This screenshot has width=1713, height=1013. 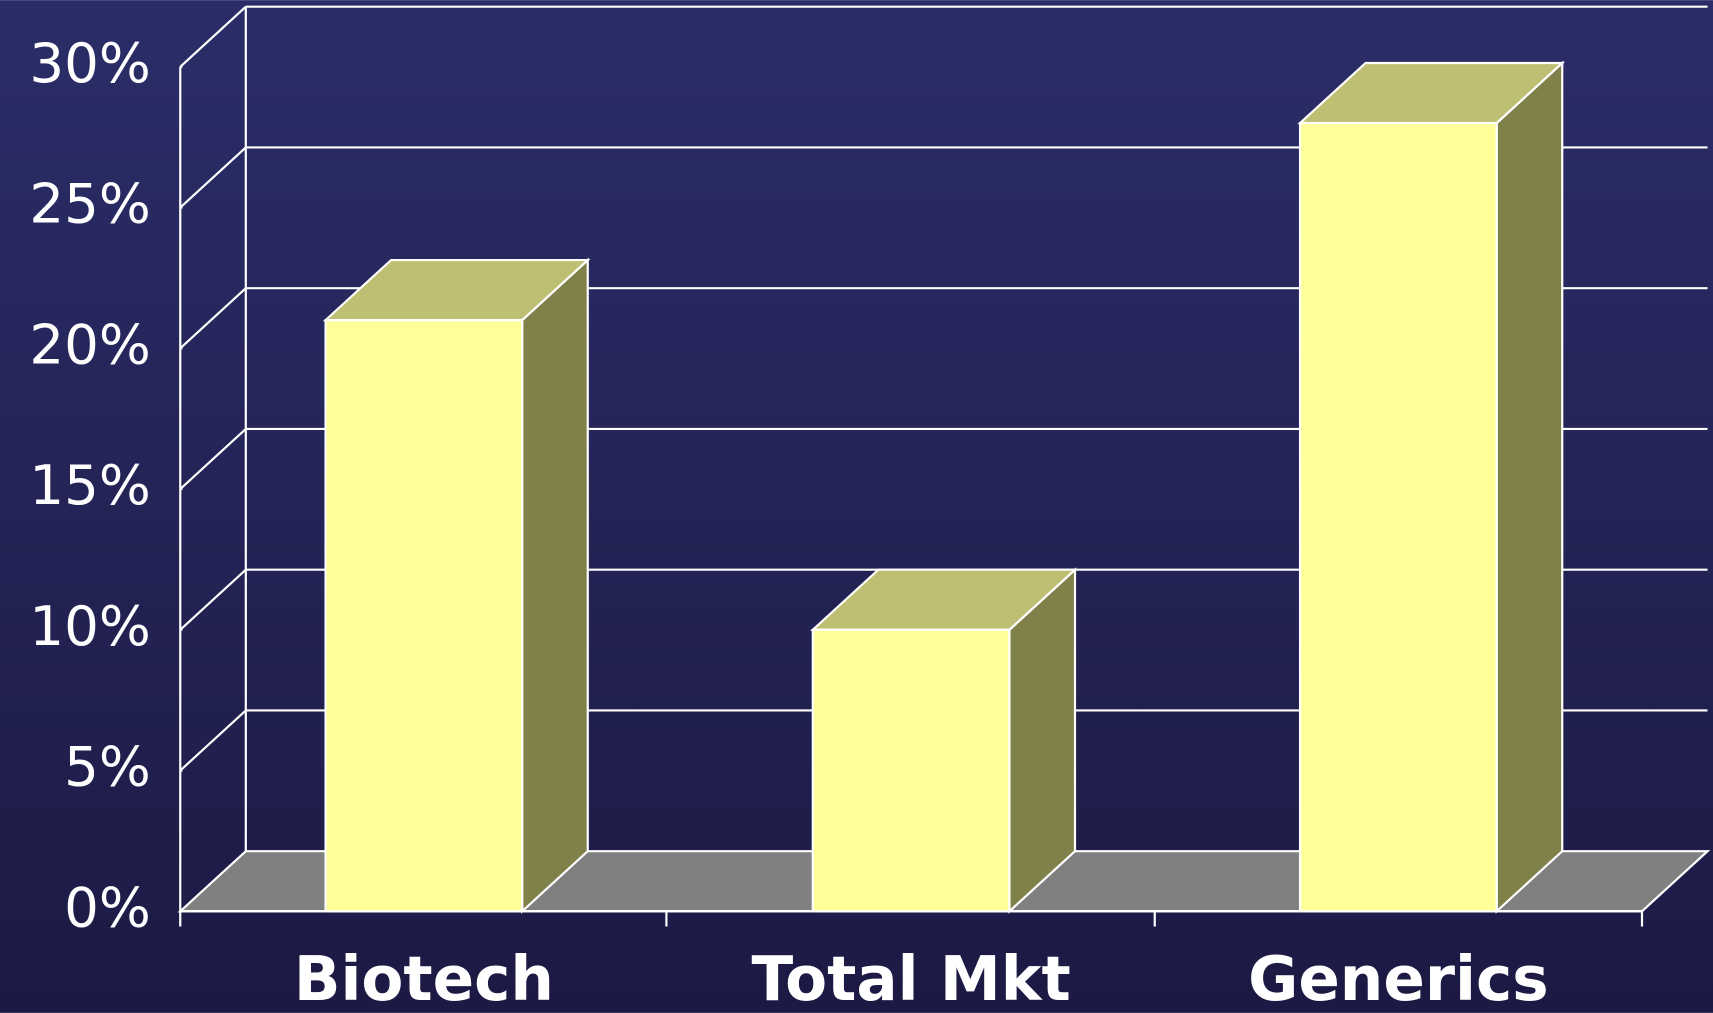 What do you see at coordinates (89, 204) in the screenshot?
I see `y-tick-label: 25%` at bounding box center [89, 204].